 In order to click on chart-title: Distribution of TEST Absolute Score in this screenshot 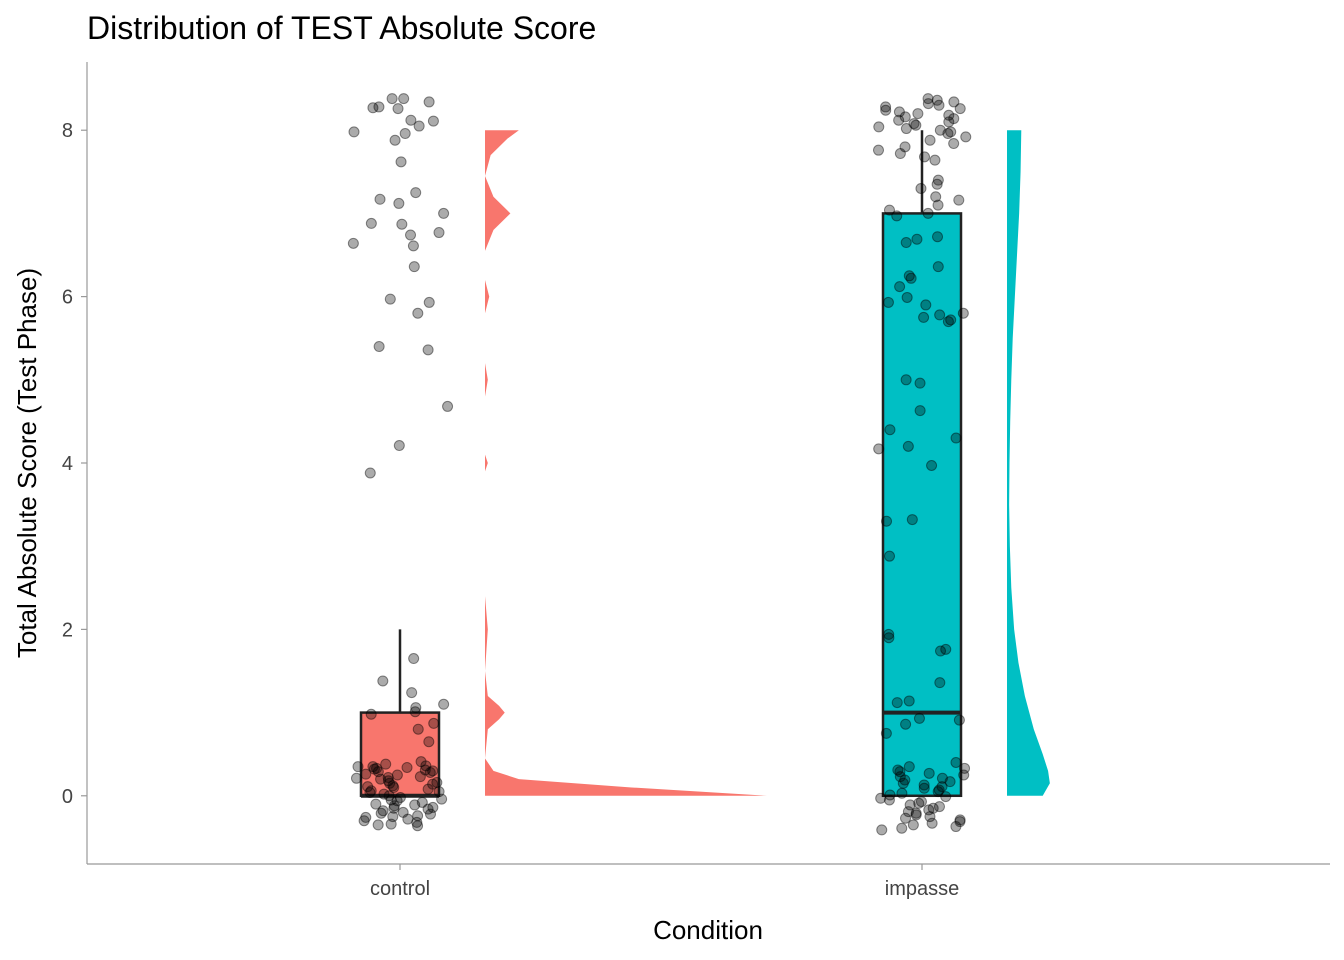, I will do `click(341, 28)`.